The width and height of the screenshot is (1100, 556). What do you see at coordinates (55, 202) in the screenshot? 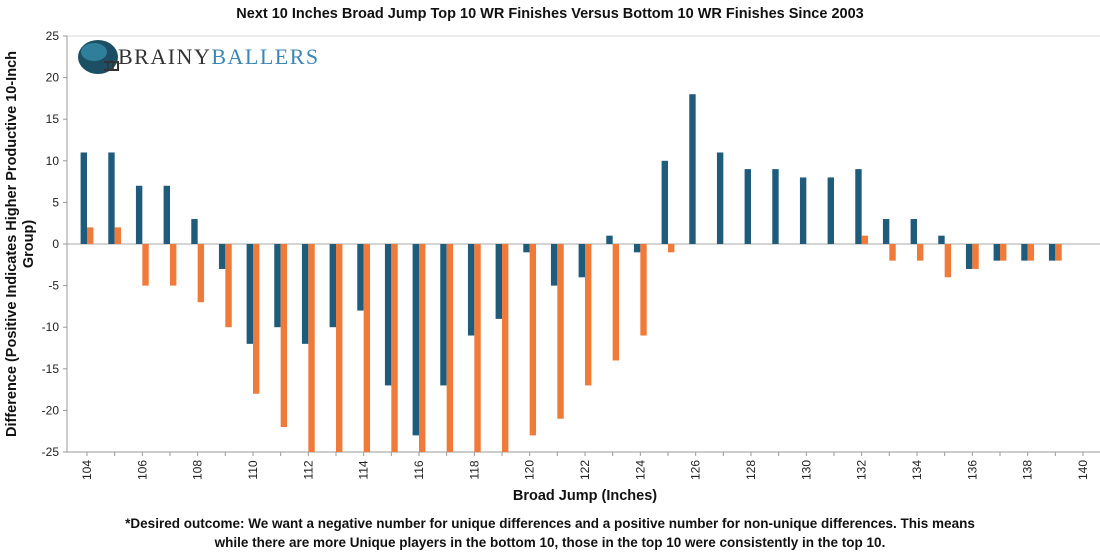
I see `y-tick-label: 5` at bounding box center [55, 202].